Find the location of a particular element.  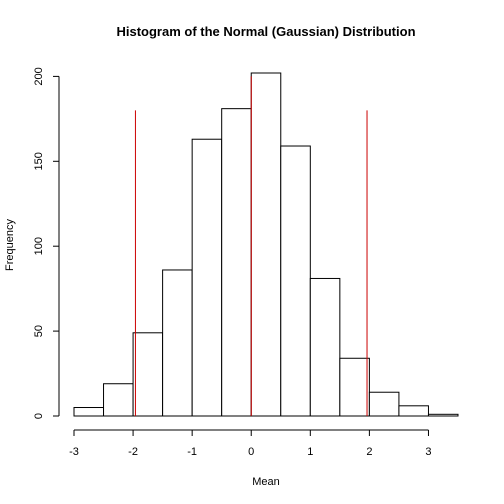

y-axis-label: Frequency is located at coordinates (10, 245).